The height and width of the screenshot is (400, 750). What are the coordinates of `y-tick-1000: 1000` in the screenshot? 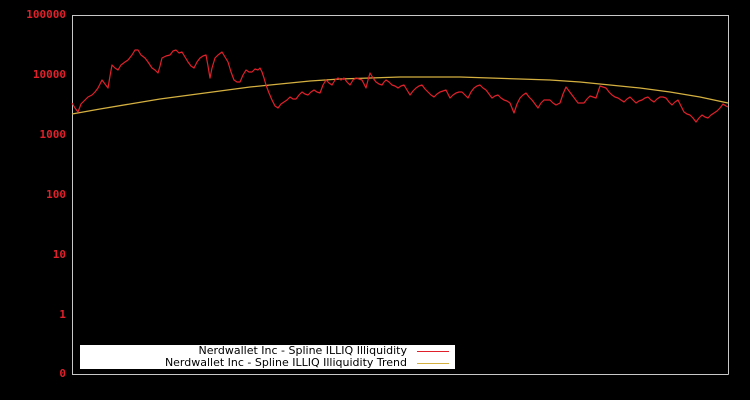 It's located at (53, 134).